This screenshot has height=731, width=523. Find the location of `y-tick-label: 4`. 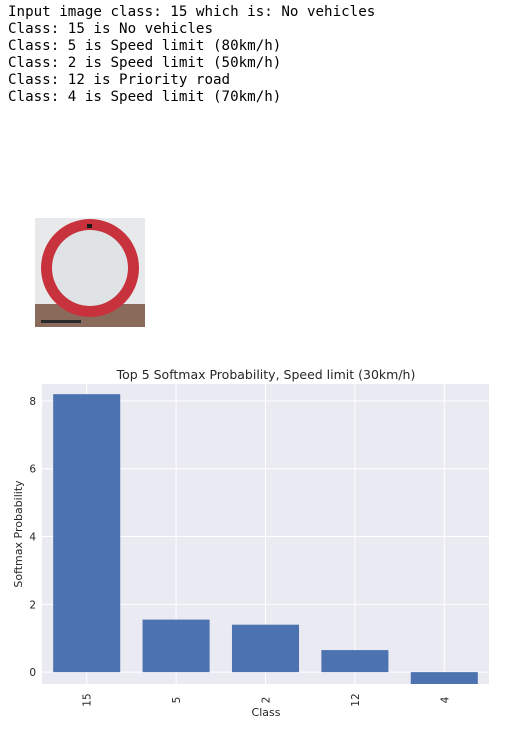

y-tick-label: 4 is located at coordinates (32, 538).